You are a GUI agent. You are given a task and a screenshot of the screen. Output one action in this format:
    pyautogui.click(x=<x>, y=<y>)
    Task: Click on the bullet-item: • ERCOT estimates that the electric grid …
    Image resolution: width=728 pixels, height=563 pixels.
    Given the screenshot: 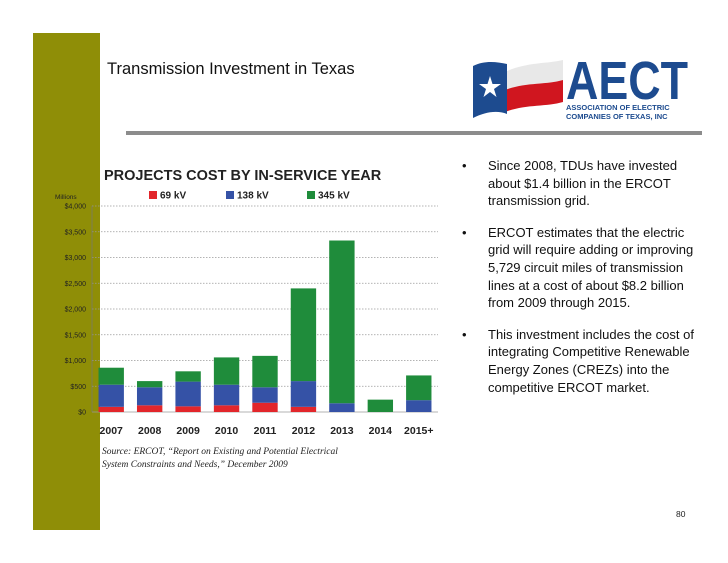 What is the action you would take?
    pyautogui.click(x=582, y=268)
    